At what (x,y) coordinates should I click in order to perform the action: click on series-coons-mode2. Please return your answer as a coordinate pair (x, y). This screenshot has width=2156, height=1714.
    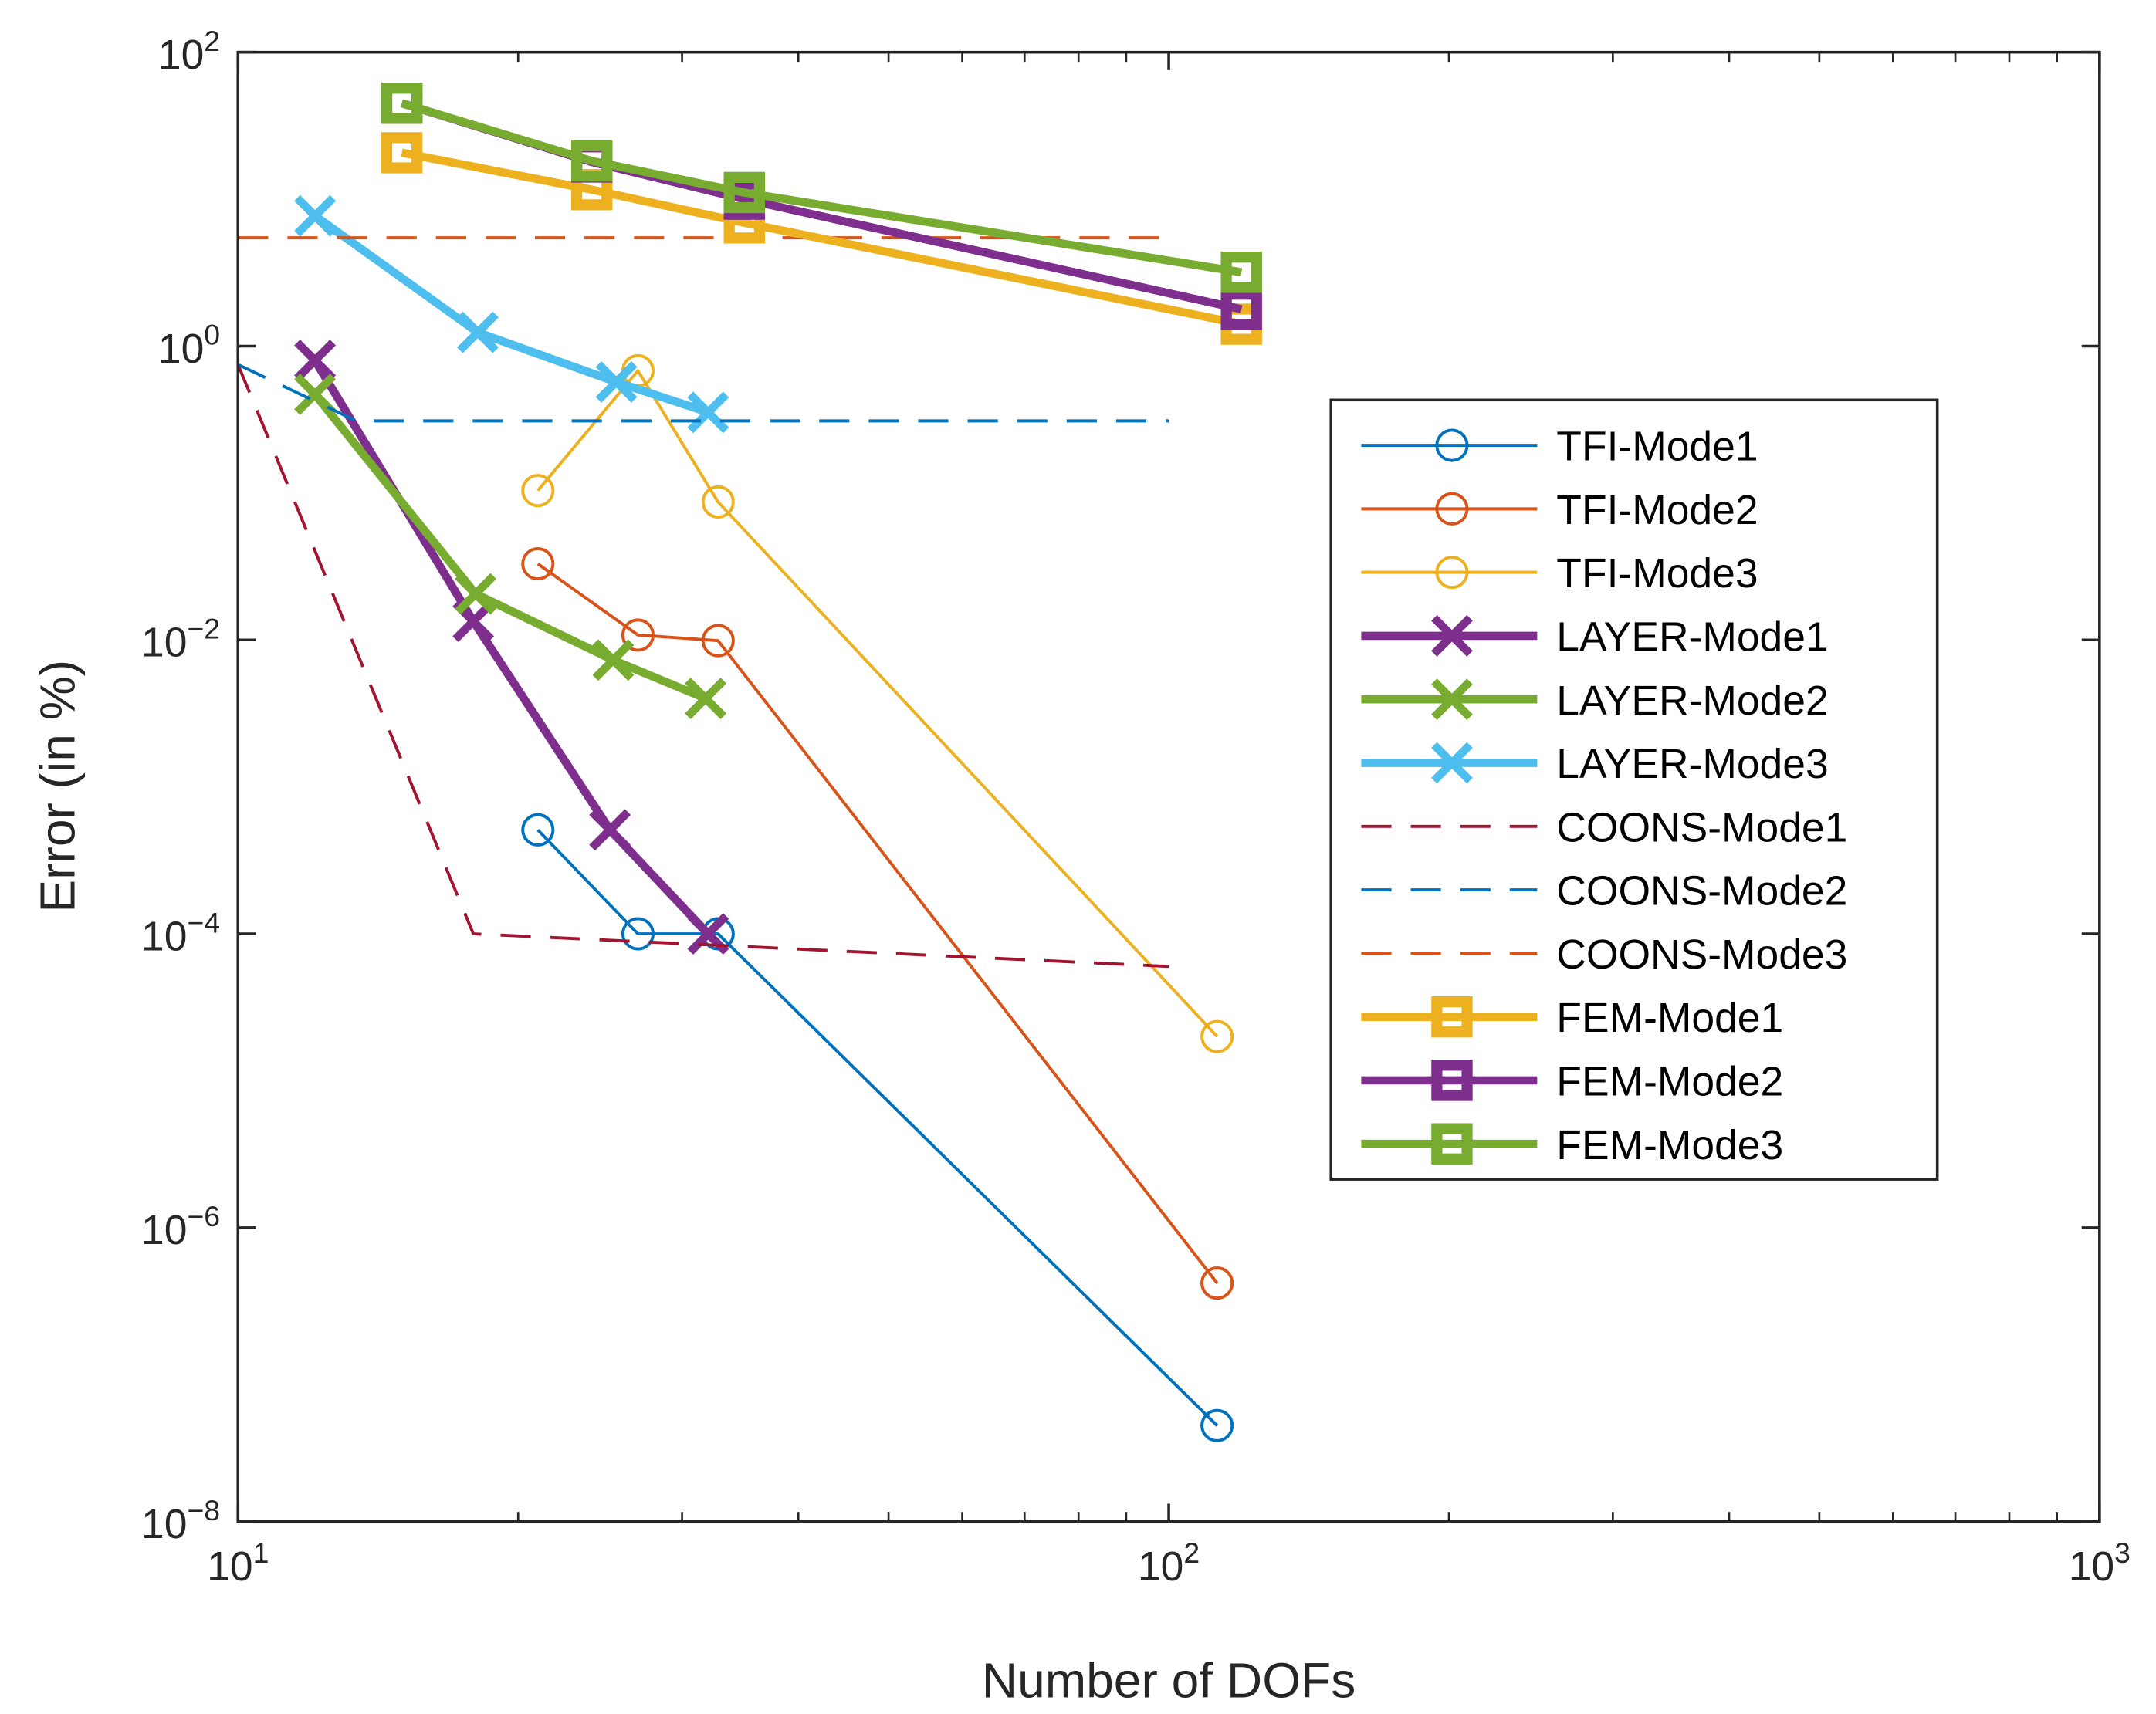
    Looking at the image, I should click on (703, 393).